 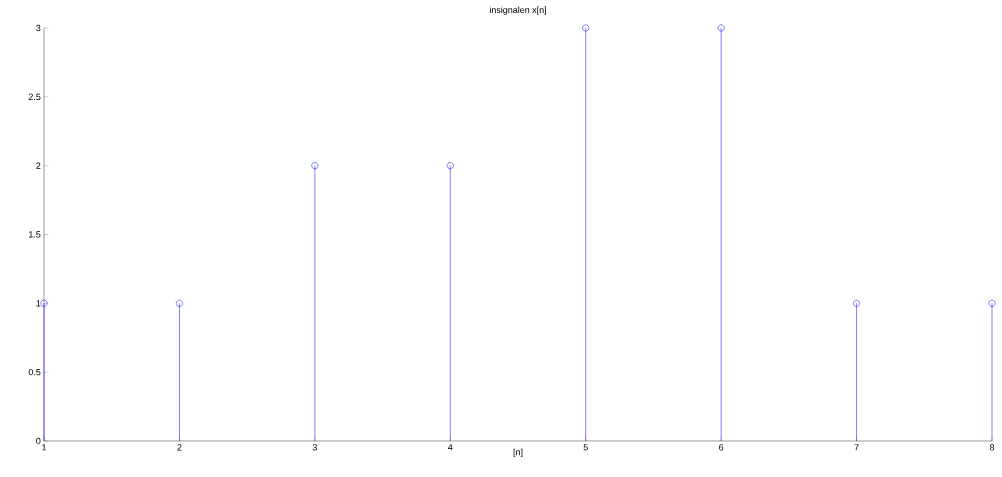 I want to click on x-tick-label: 2, so click(x=179, y=447).